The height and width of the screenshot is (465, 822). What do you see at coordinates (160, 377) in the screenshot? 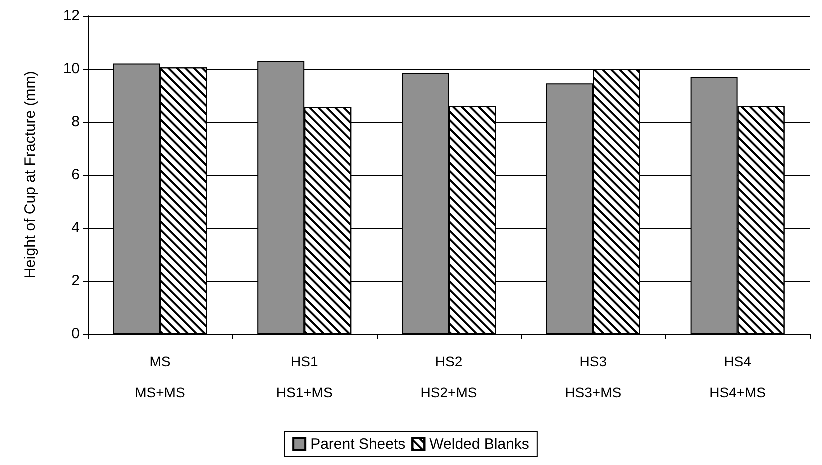
I see `x-tick-label: MS MS+MS` at bounding box center [160, 377].